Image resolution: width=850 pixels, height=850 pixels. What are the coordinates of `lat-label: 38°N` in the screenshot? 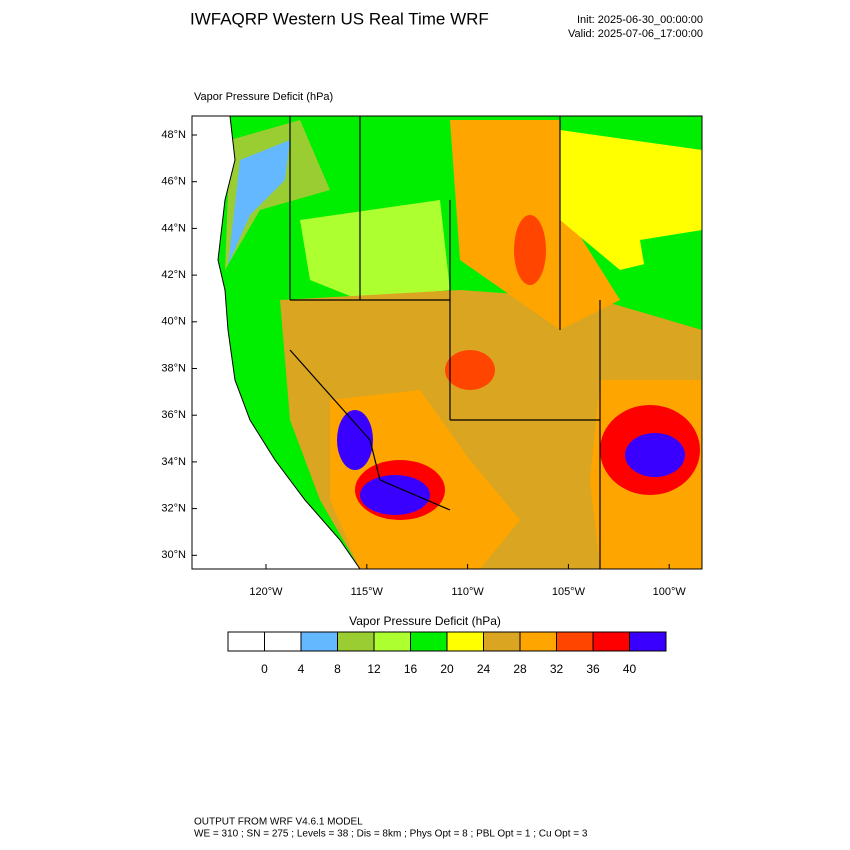 It's located at (173, 368).